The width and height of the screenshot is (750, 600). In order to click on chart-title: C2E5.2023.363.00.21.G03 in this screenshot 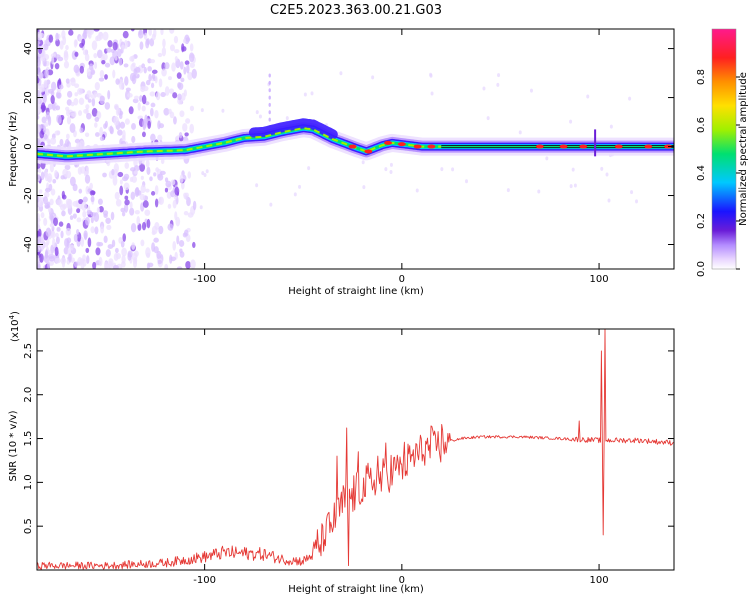, I will do `click(356, 10)`.